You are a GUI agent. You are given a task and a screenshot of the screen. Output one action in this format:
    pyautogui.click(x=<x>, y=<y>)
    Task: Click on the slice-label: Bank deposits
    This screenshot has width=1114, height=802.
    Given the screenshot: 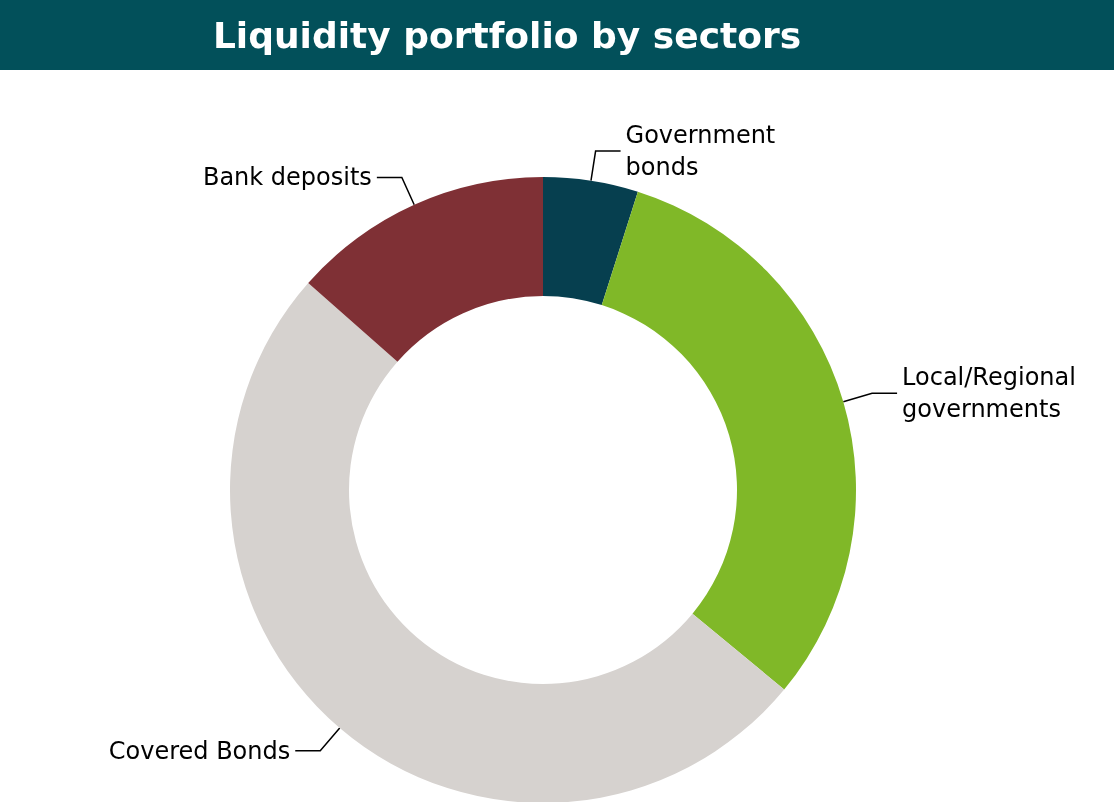 What is the action you would take?
    pyautogui.click(x=287, y=177)
    